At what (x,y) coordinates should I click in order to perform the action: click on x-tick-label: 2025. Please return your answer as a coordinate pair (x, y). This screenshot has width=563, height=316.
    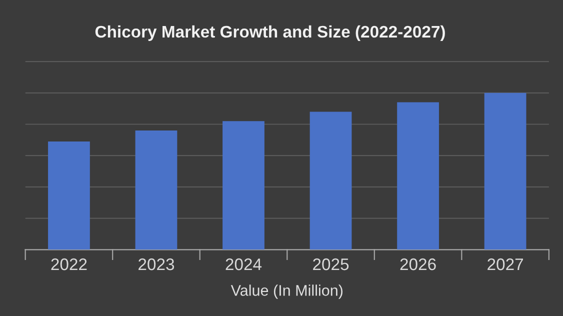
    Looking at the image, I should click on (331, 264).